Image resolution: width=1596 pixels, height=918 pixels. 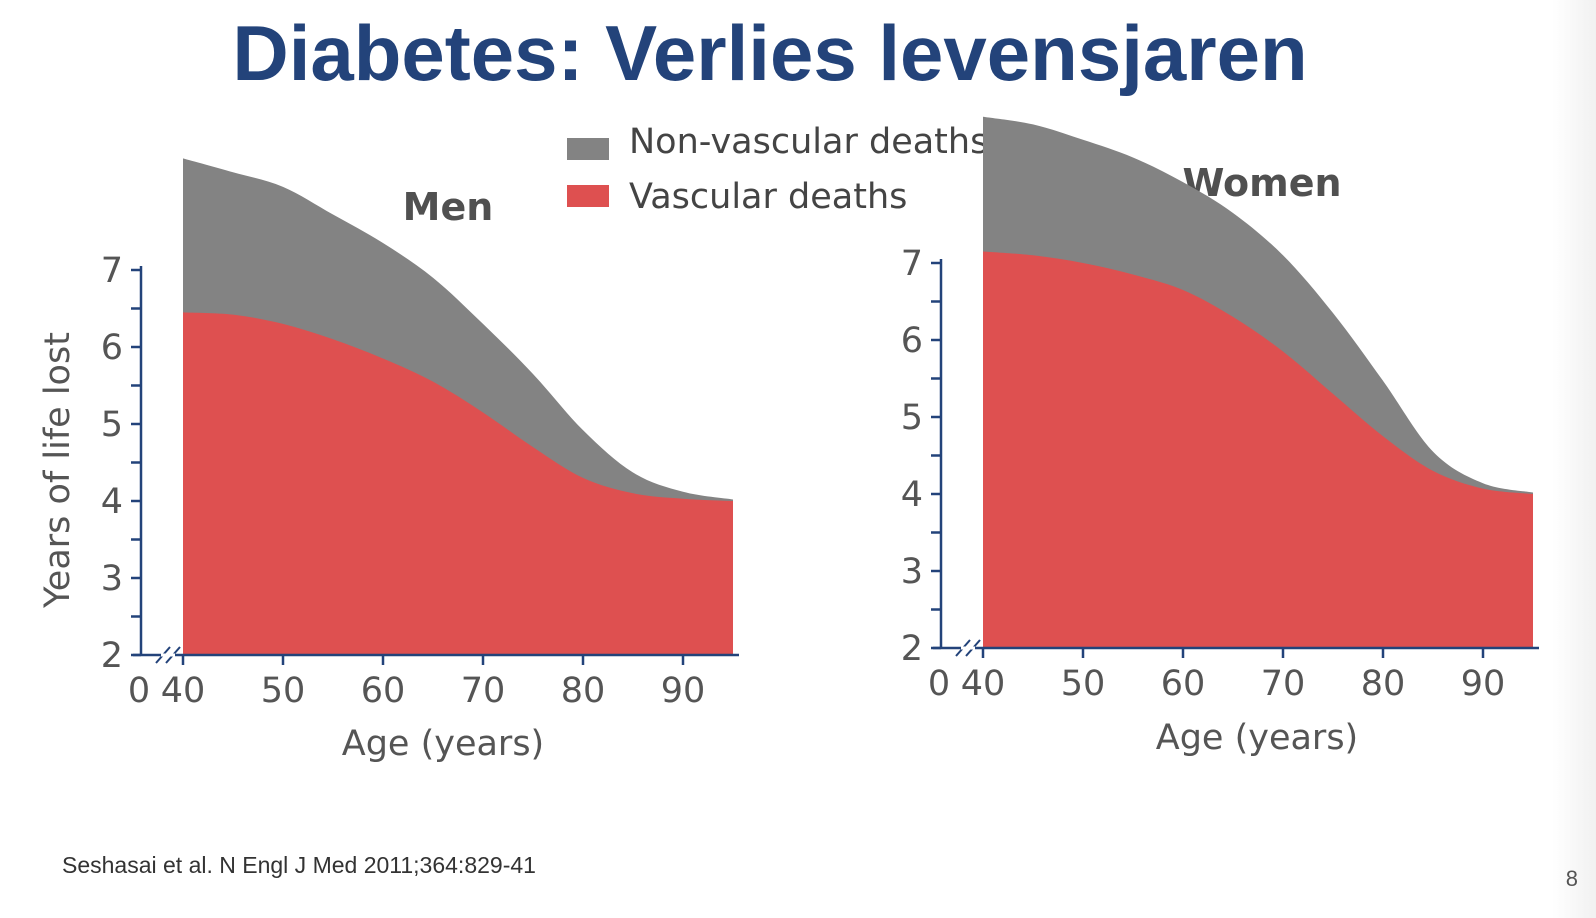 I want to click on women-y-tick-label: 5, so click(x=912, y=418).